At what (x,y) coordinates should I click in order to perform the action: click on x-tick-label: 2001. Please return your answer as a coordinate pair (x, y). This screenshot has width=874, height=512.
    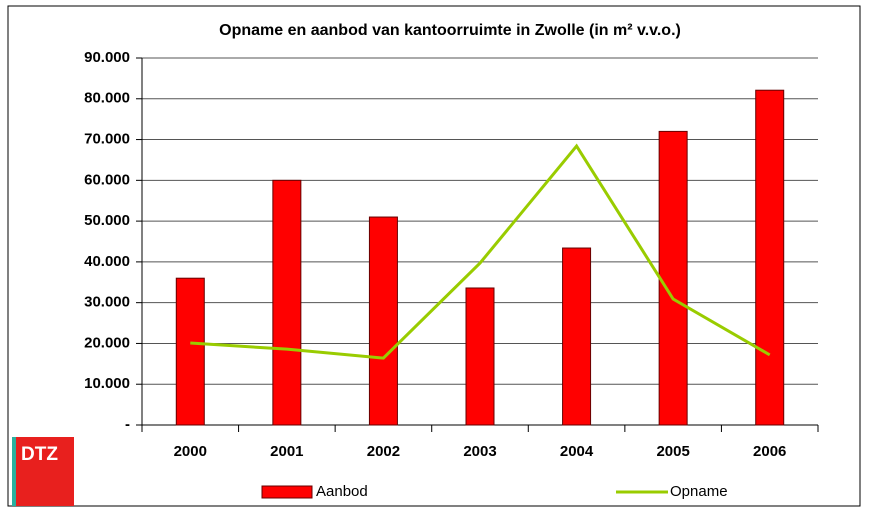
    Looking at the image, I should click on (286, 451).